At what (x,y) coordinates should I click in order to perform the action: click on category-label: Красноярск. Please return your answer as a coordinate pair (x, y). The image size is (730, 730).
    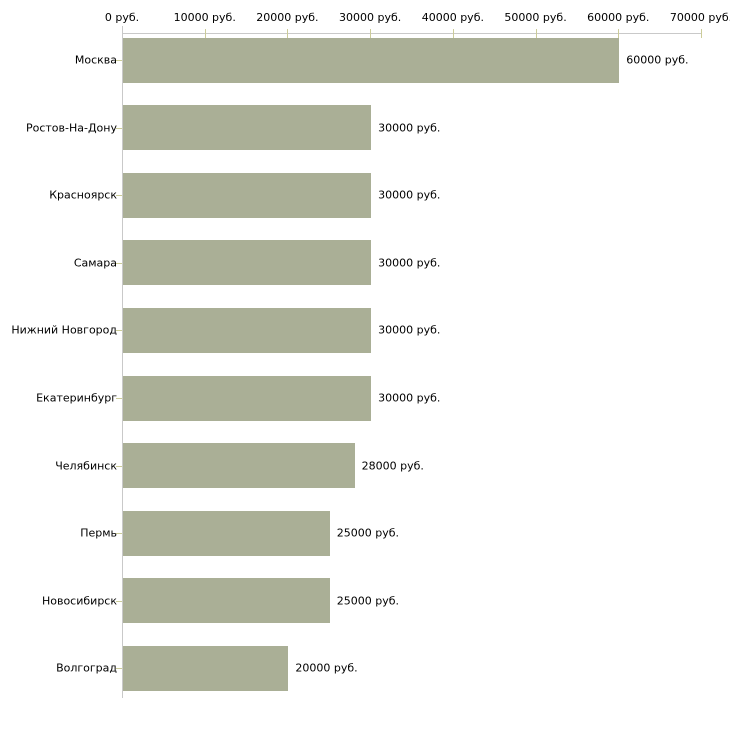
    Looking at the image, I should click on (83, 195).